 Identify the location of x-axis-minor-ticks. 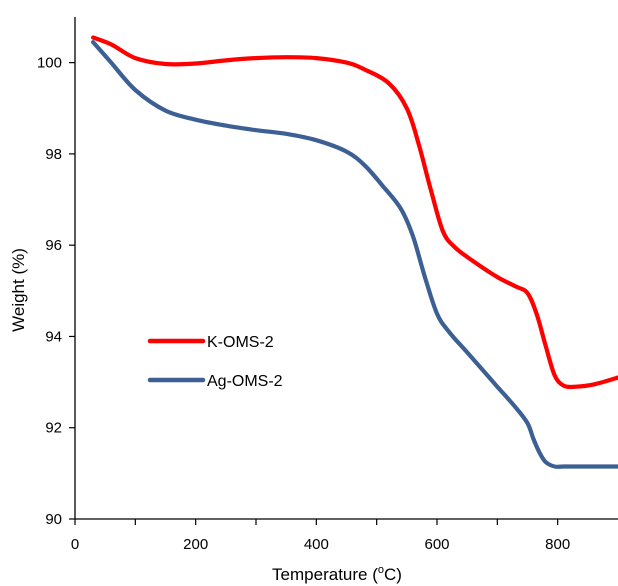
(316, 522).